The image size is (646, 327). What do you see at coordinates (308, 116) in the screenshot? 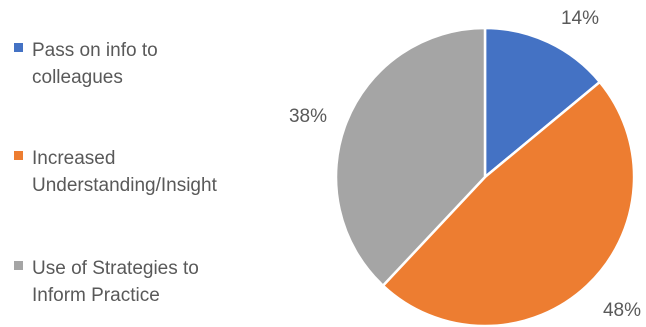
I see `slice-percent-label: 38%` at bounding box center [308, 116].